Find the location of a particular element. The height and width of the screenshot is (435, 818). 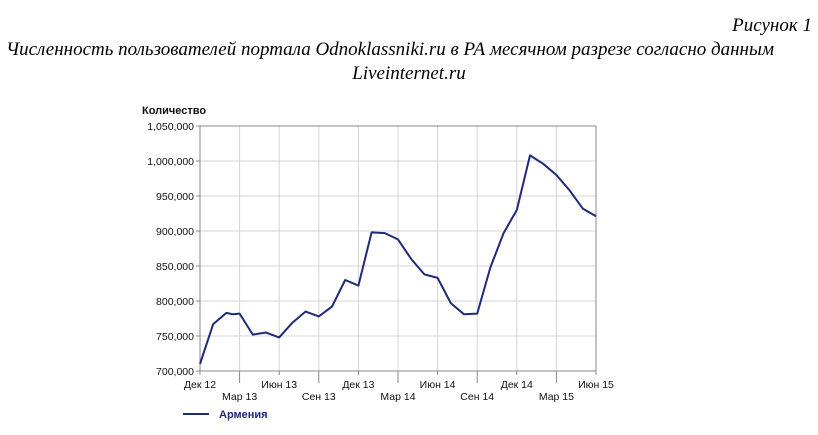

y-tick-label: 800,000 is located at coordinates (175, 302).